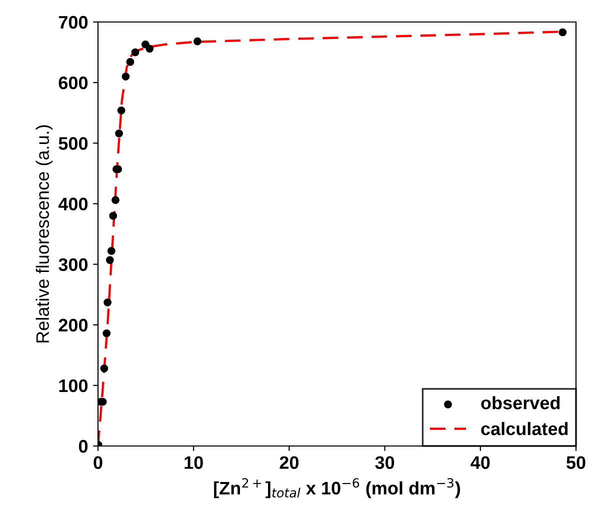 This screenshot has width=596, height=529. Describe the element at coordinates (73, 83) in the screenshot. I see `y-tick-label: 600` at that location.